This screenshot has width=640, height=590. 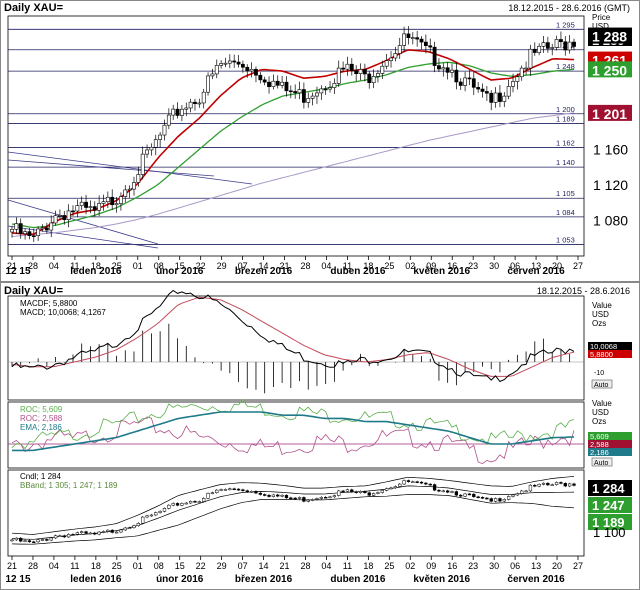 I want to click on x-tick-label: 08, so click(x=159, y=266).